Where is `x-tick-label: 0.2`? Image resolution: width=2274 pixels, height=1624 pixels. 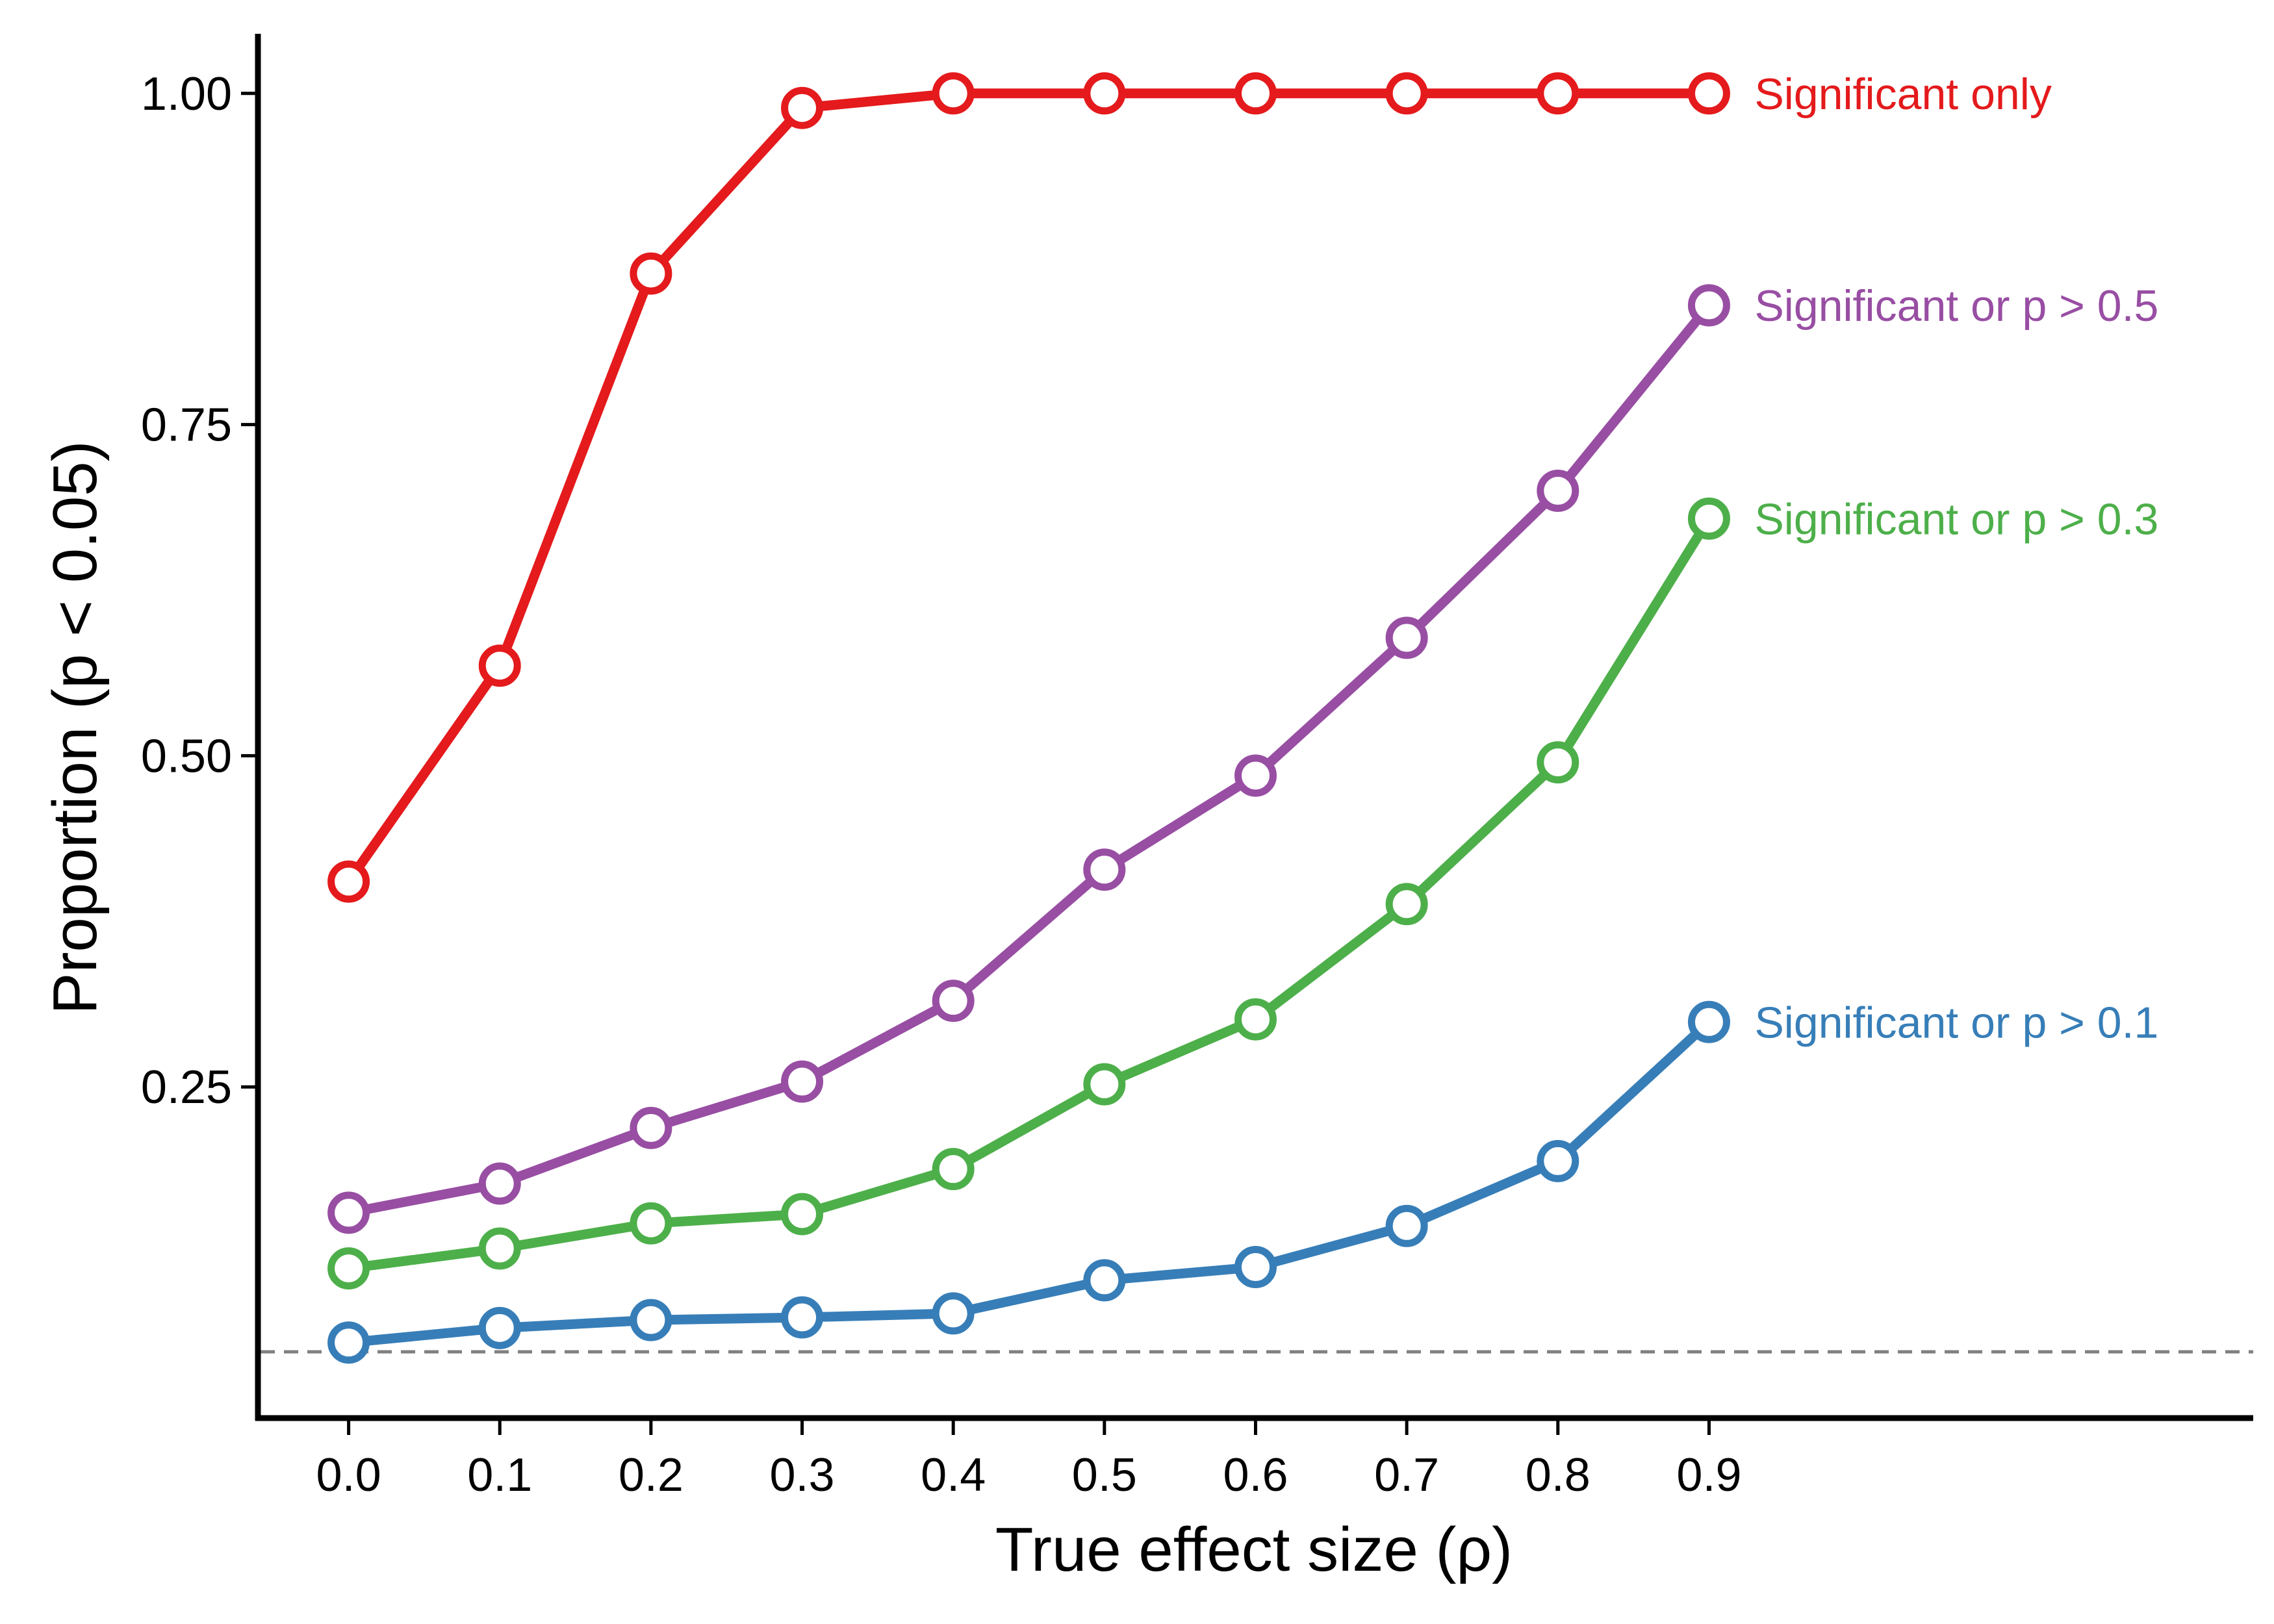
x-tick-label: 0.2 is located at coordinates (651, 1475).